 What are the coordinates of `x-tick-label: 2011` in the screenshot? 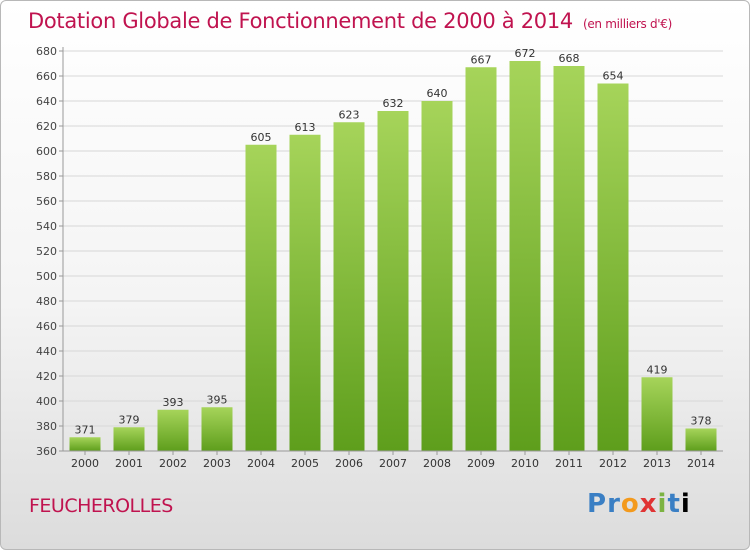 It's located at (569, 463).